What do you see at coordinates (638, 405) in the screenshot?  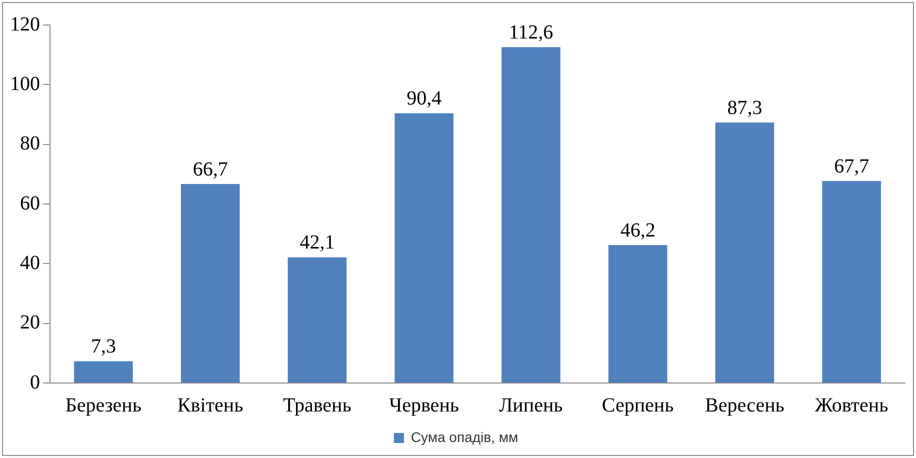 I see `x-tick-label: Серпень` at bounding box center [638, 405].